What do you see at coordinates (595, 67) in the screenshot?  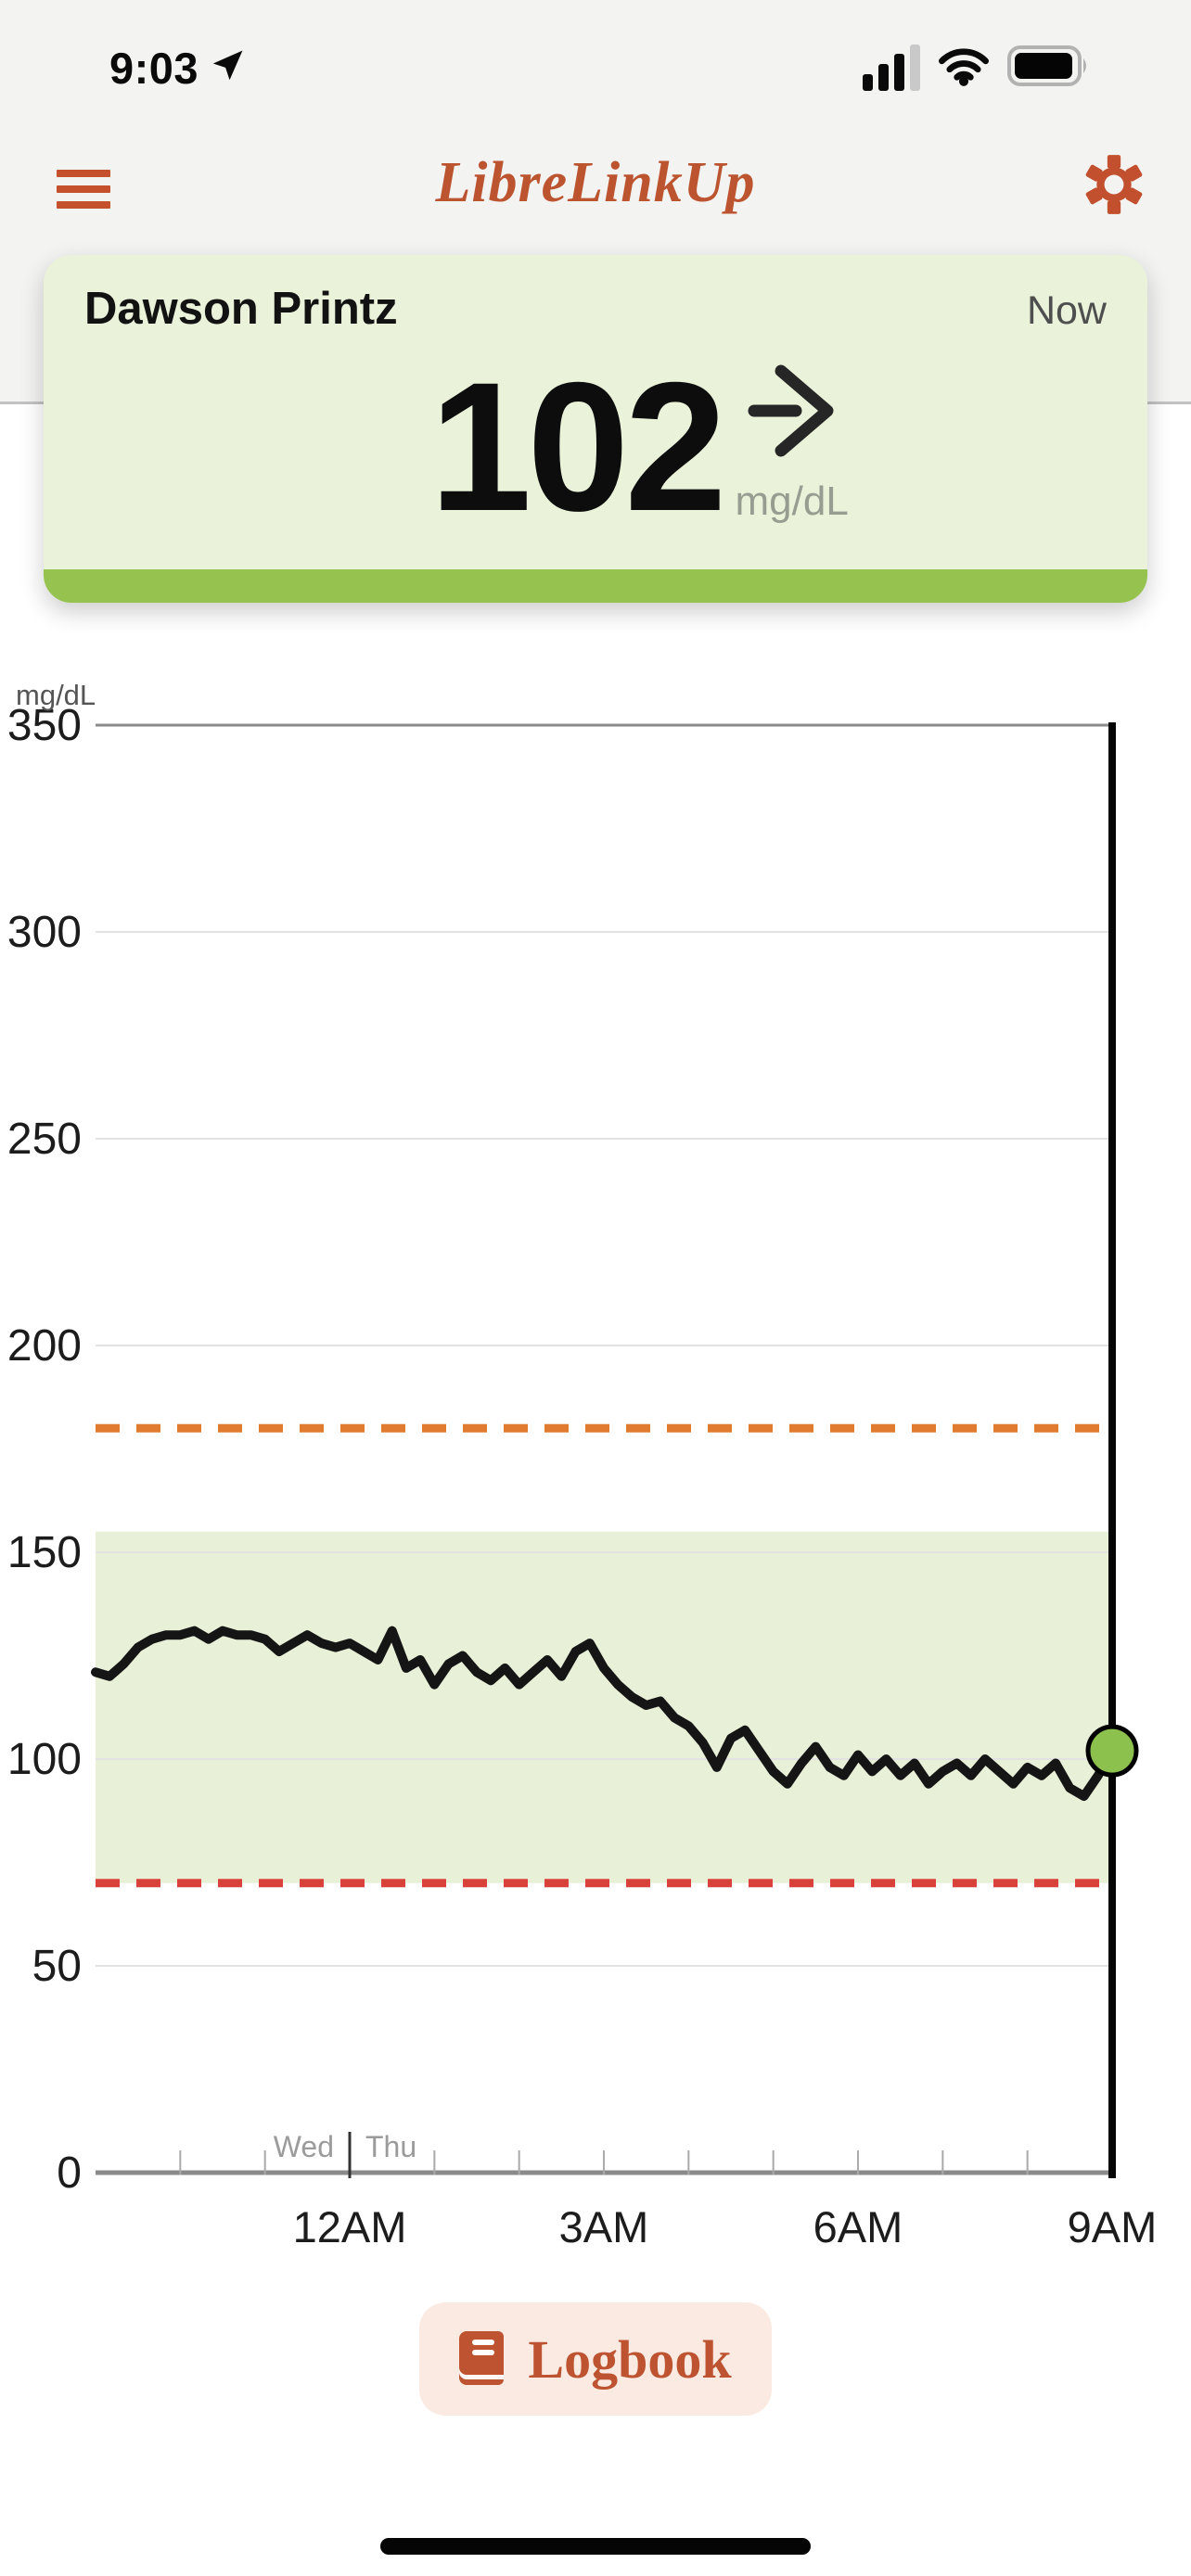 I see `status-bar: 9:03` at bounding box center [595, 67].